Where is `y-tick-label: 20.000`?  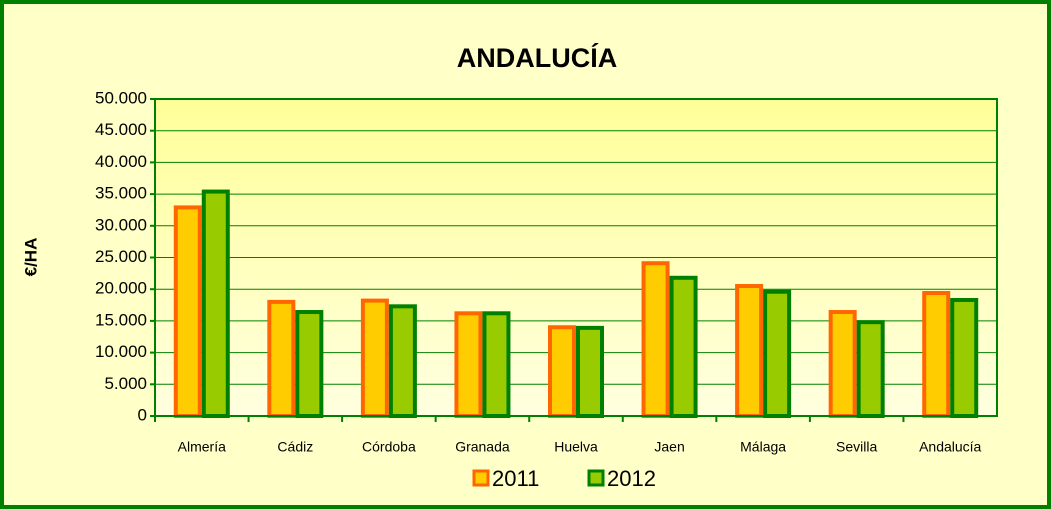
y-tick-label: 20.000 is located at coordinates (121, 288).